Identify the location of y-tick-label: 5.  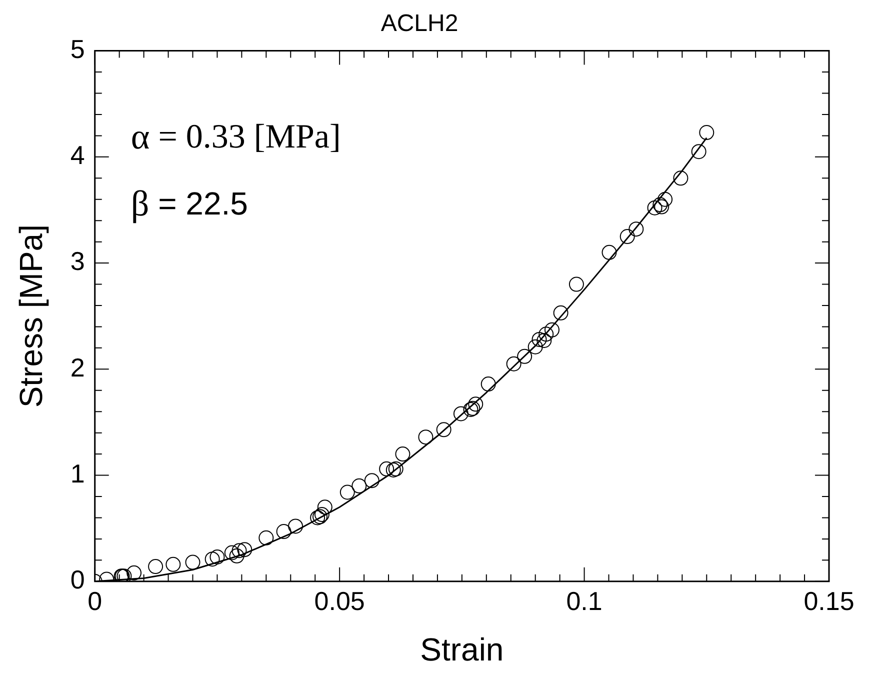
(77, 49).